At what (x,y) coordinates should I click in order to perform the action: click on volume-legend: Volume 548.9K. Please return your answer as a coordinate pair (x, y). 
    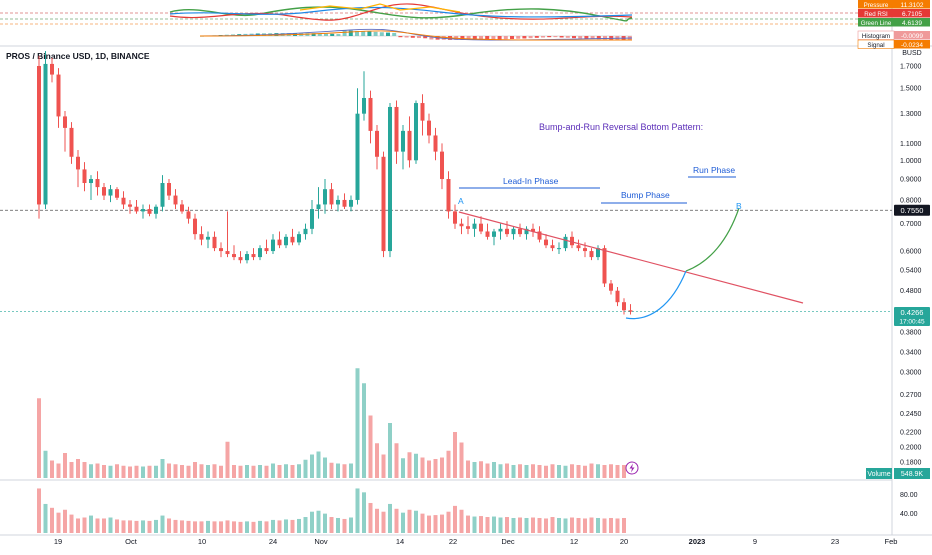
    Looking at the image, I should click on (898, 473).